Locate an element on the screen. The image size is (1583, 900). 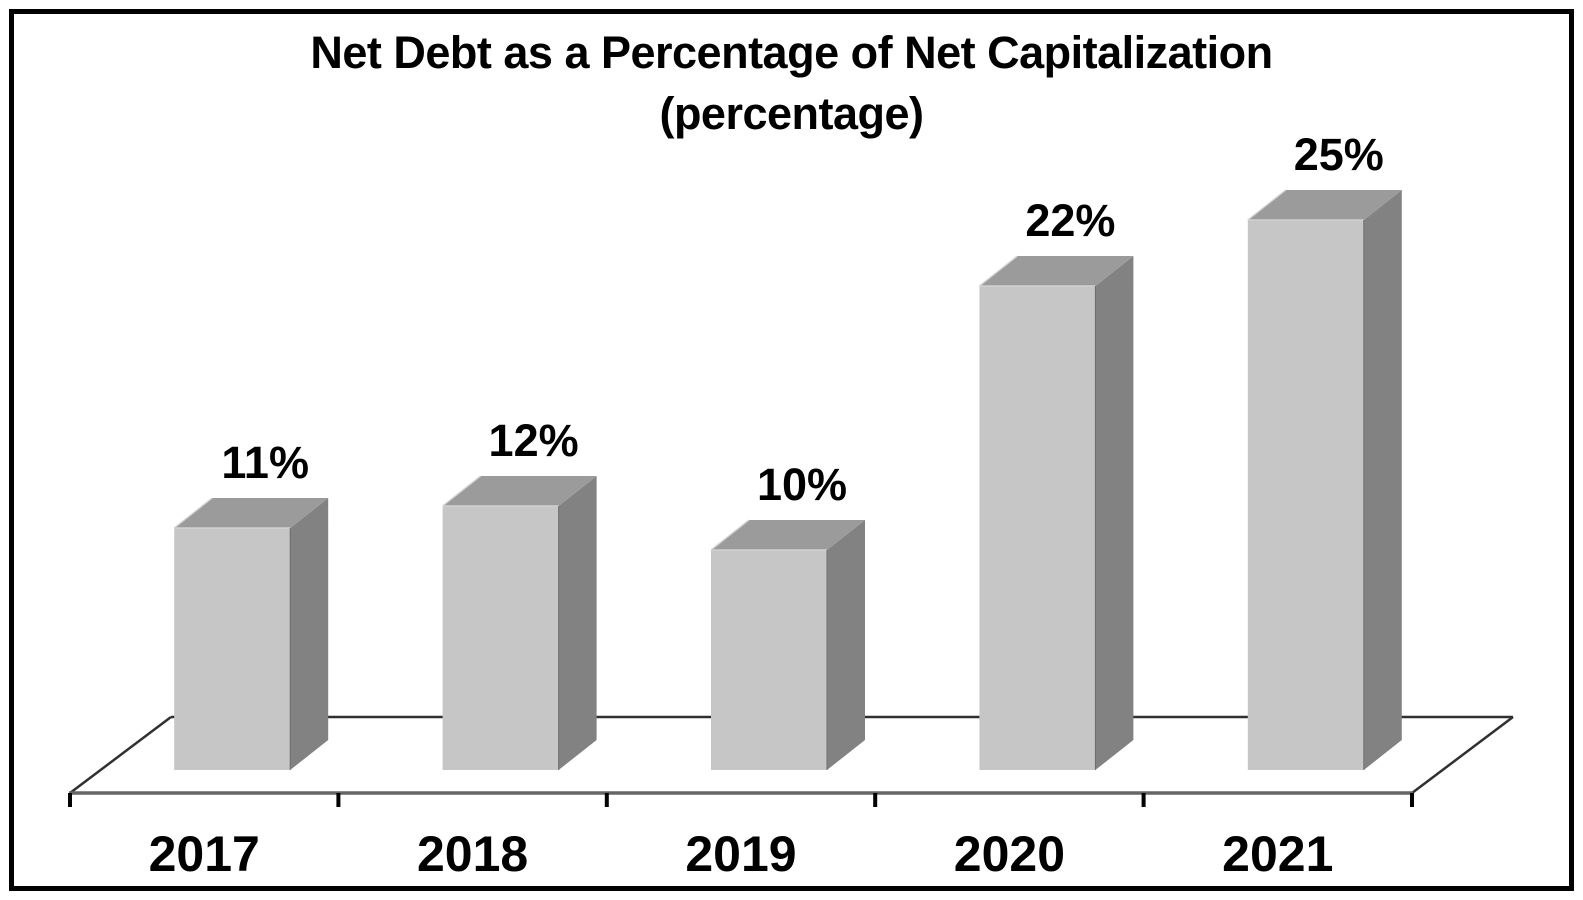
bar-value-label: 11% is located at coordinates (265, 462).